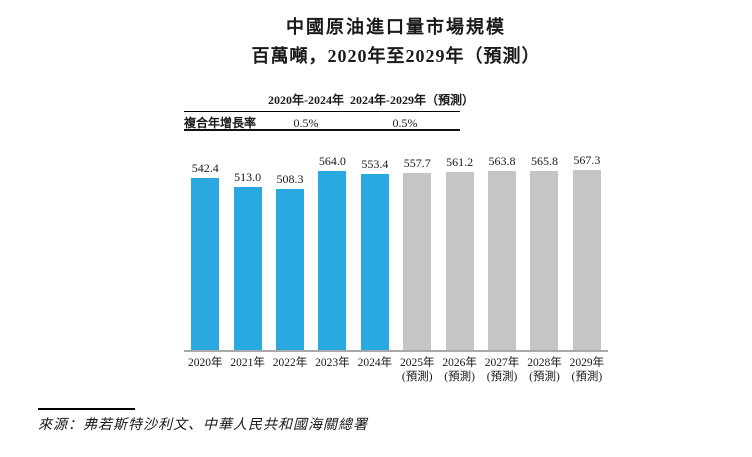 This screenshot has height=457, width=752. I want to click on bar-slot-2021年: 513.0, so click(247, 260).